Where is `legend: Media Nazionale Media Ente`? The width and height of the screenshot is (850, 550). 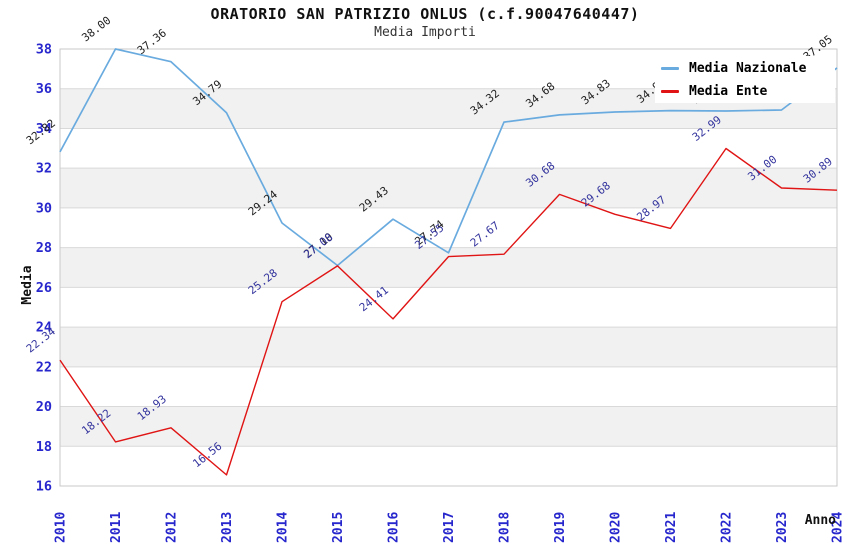
legend: Media Nazionale Media Ente is located at coordinates (745, 79).